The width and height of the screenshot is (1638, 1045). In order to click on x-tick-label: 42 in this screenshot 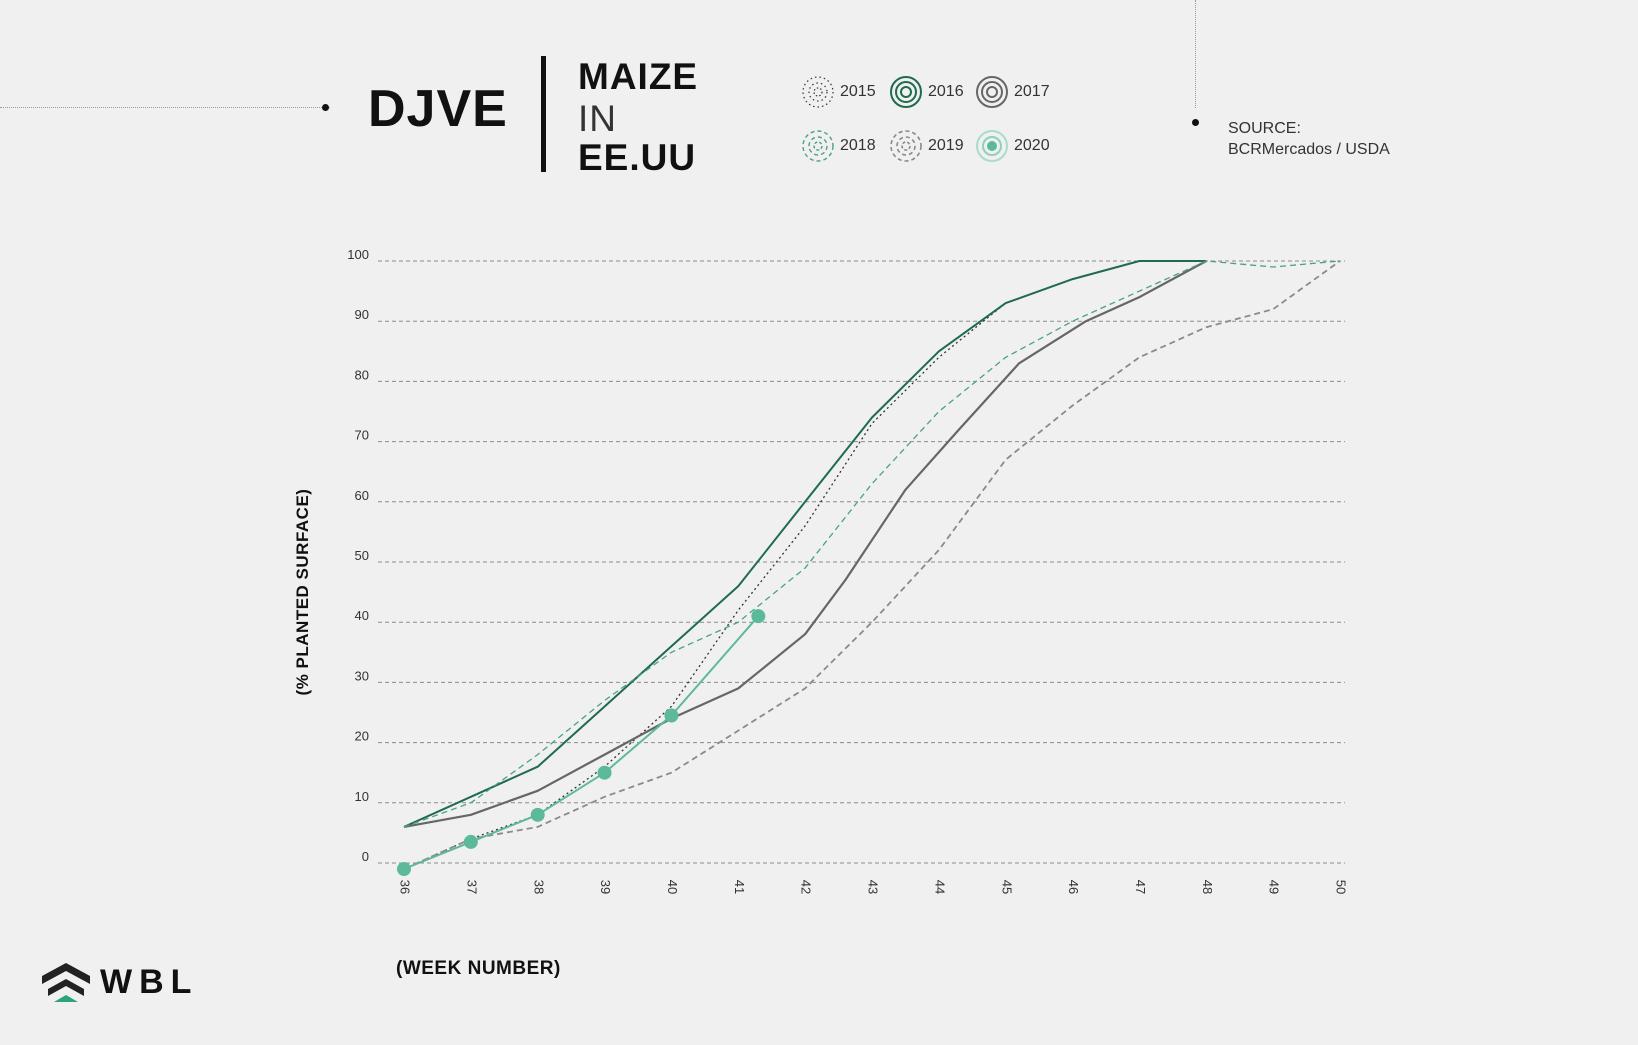, I will do `click(806, 887)`.